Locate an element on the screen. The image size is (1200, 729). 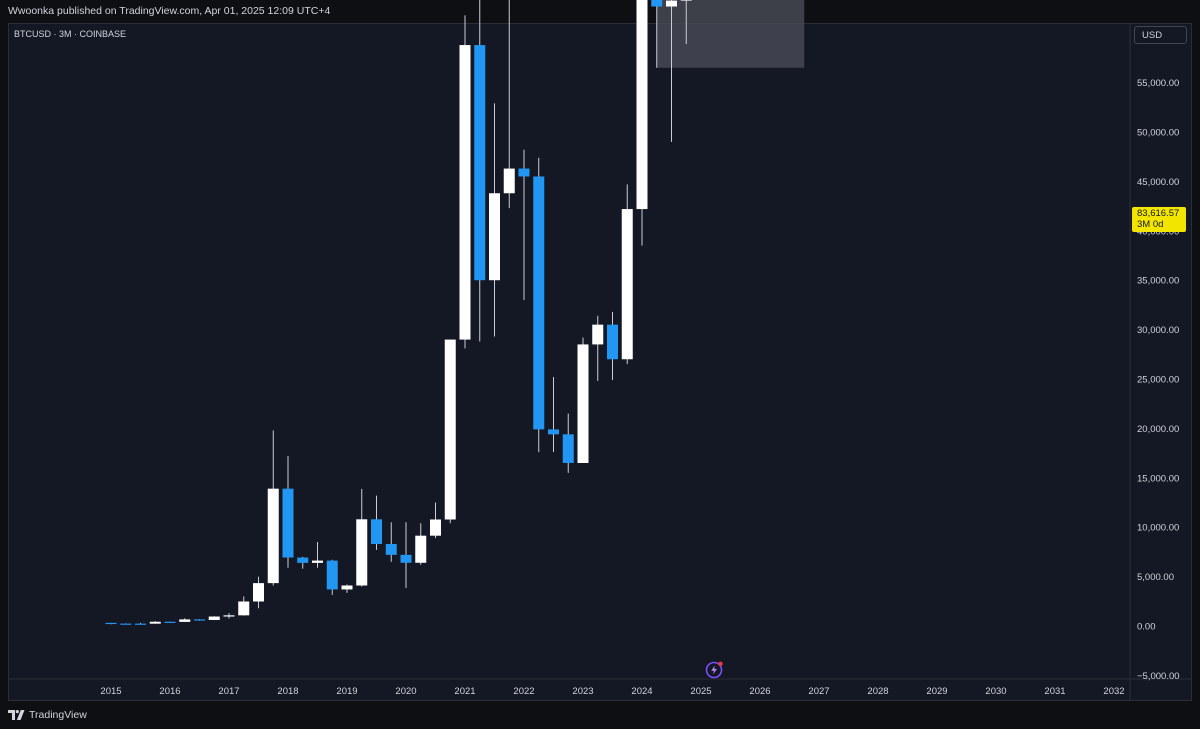
x-tick-label: 2031 is located at coordinates (1054, 691).